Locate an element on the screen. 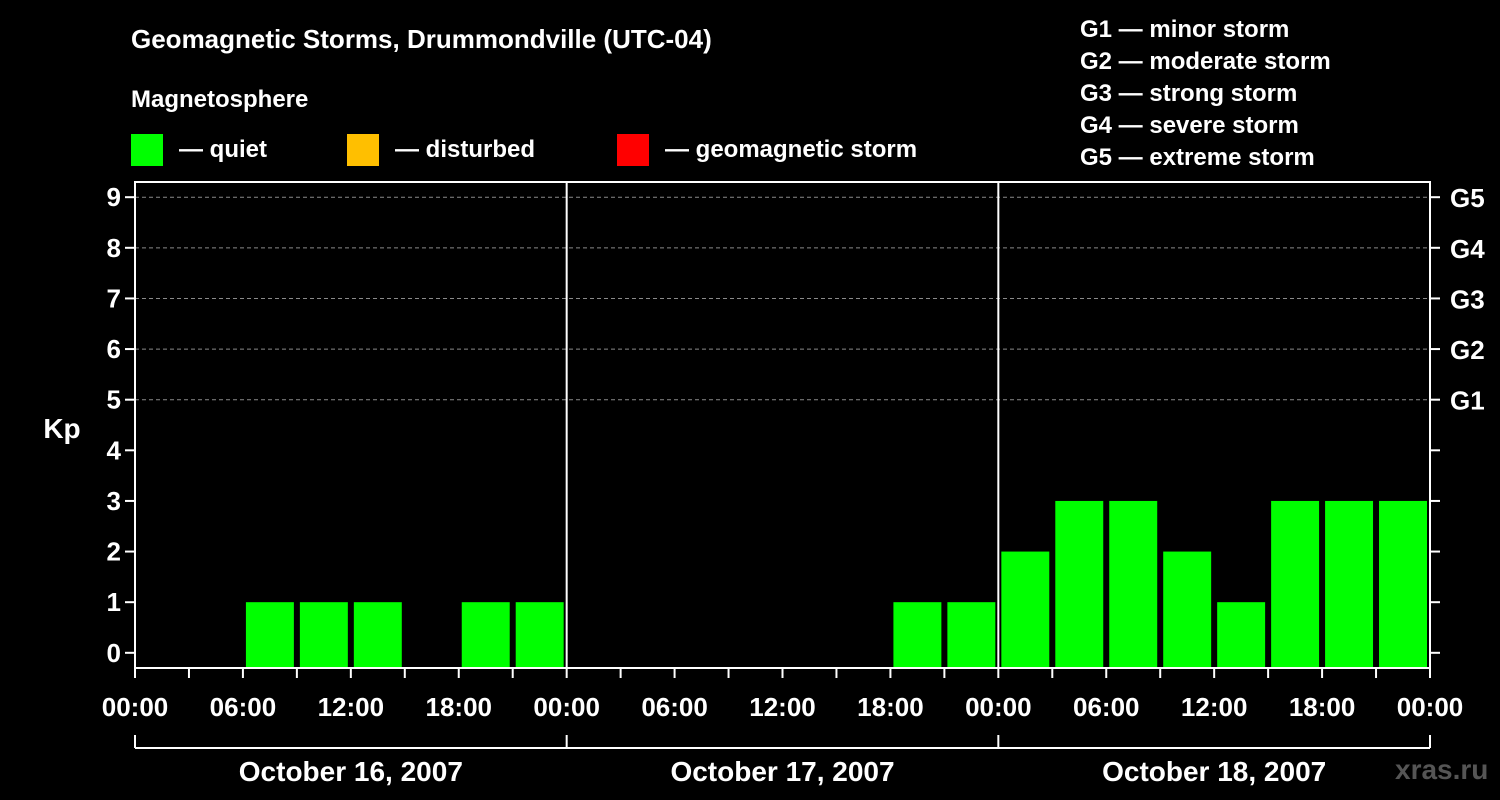  y-tick-label: 0 is located at coordinates (114, 653).